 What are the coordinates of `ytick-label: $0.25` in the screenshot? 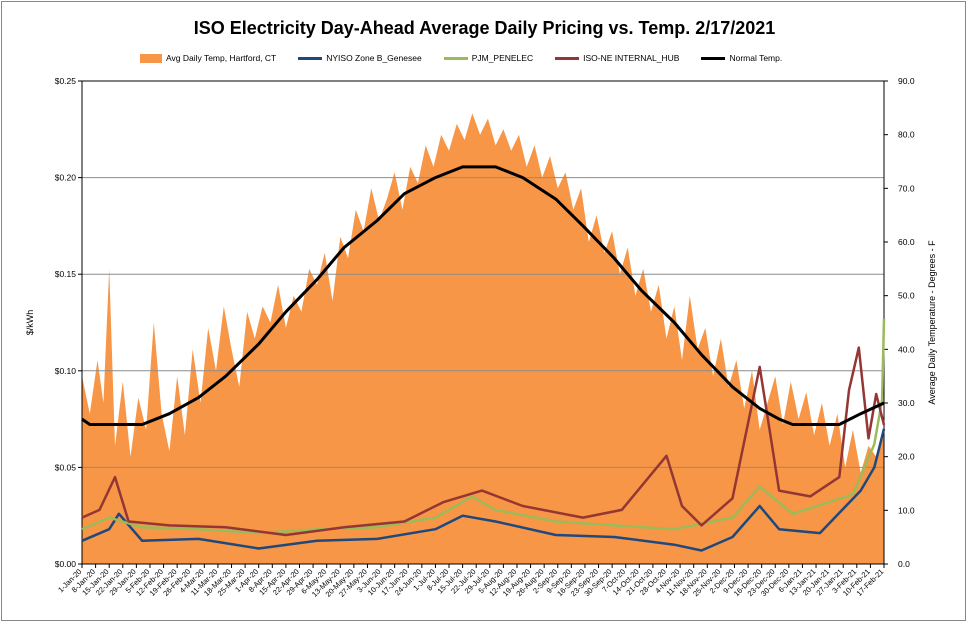 It's located at (66, 81).